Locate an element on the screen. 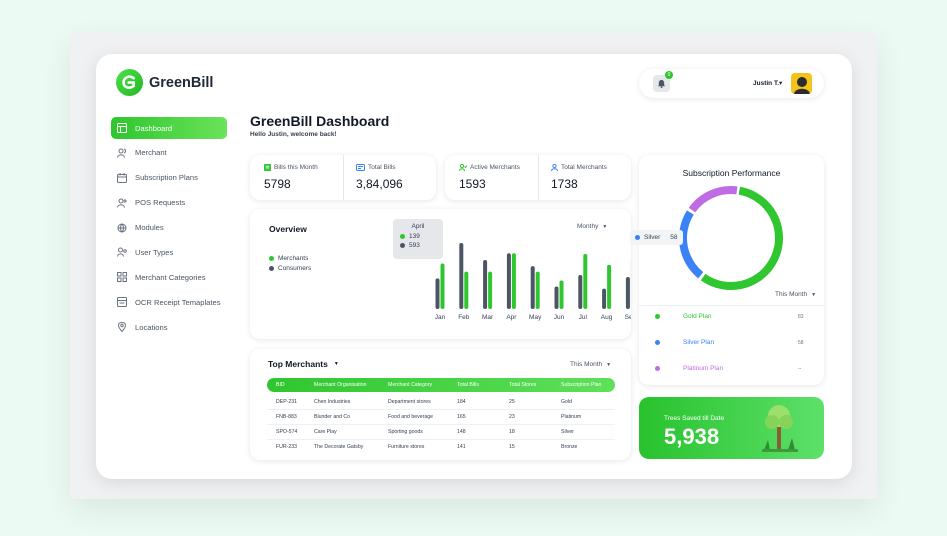 The height and width of the screenshot is (536, 947). bar-consumers-jan is located at coordinates (437, 293).